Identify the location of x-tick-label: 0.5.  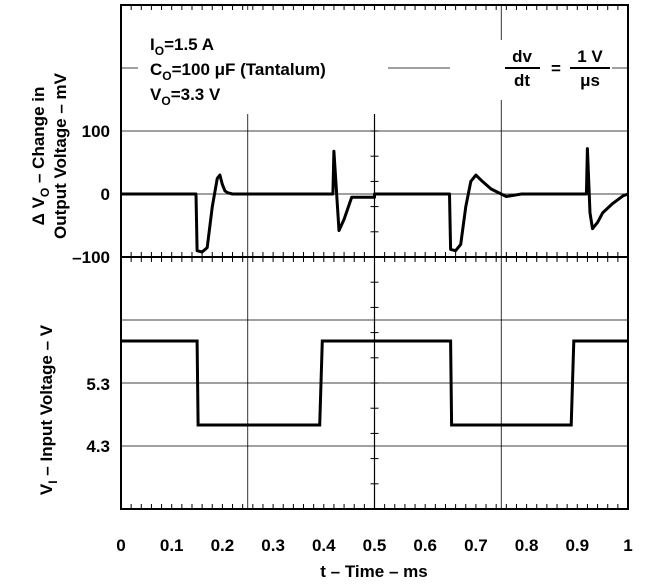
(375, 545).